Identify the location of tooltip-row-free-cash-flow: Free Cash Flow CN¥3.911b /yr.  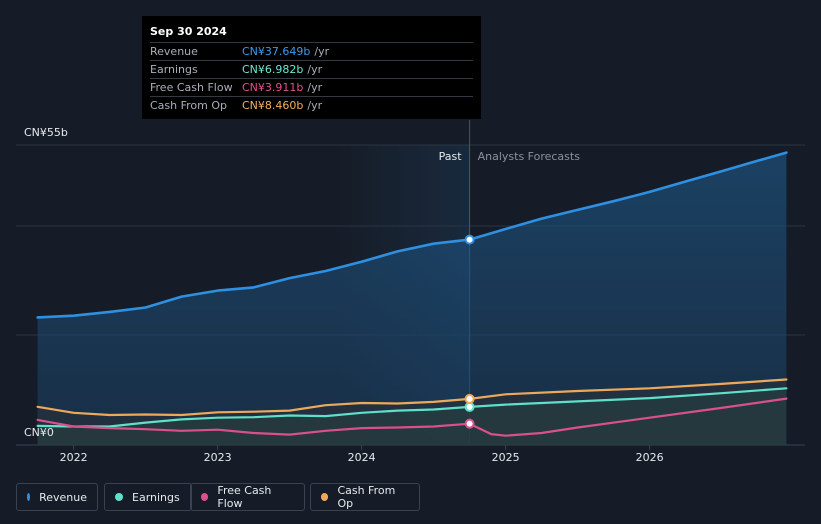
(311, 87).